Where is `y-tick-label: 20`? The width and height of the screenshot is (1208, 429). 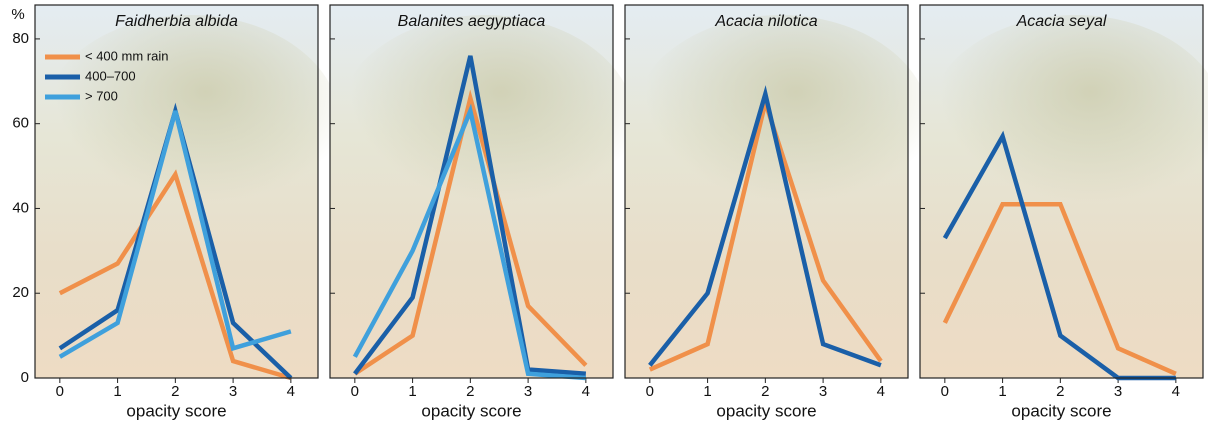 y-tick-label: 20 is located at coordinates (20, 292).